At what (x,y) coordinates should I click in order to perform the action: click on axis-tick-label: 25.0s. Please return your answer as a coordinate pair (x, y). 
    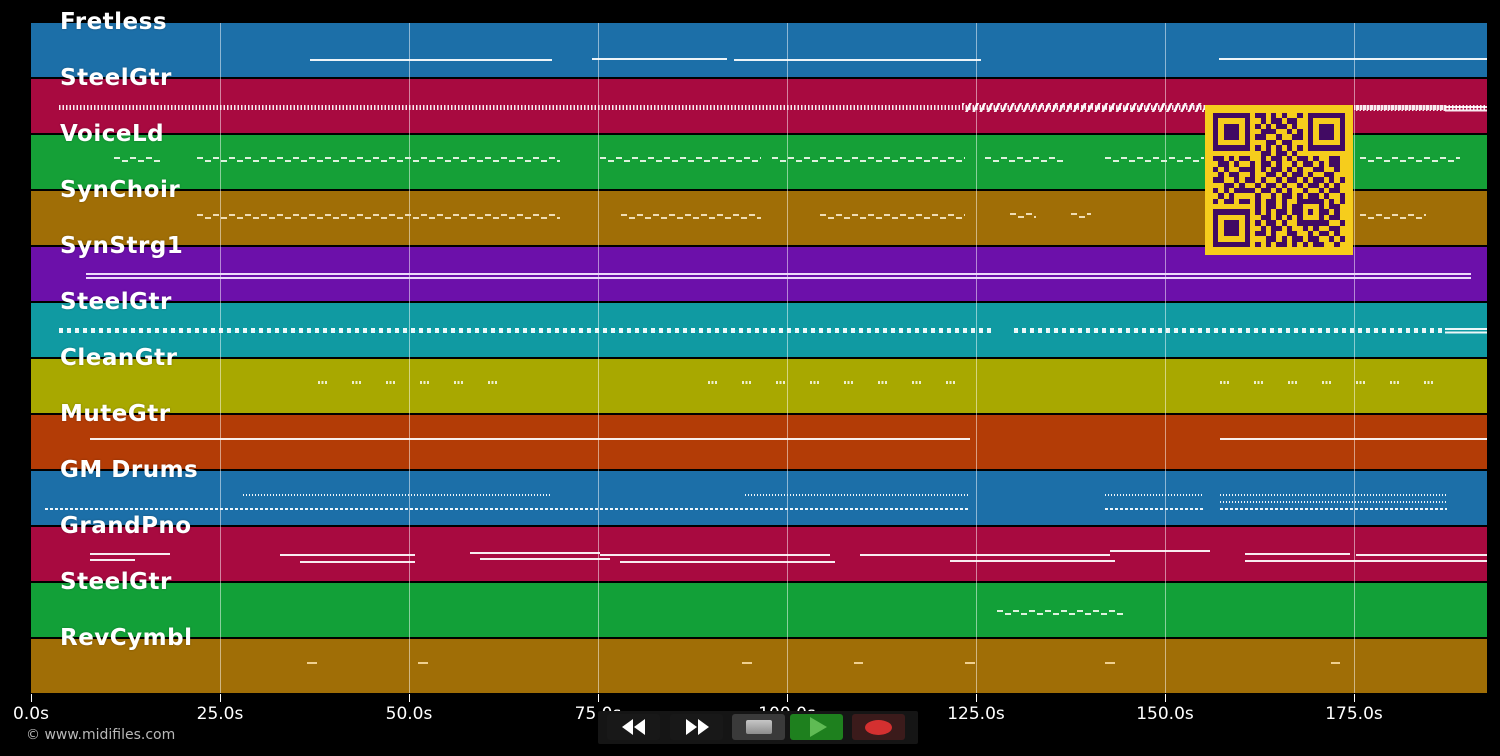
    Looking at the image, I should click on (220, 714).